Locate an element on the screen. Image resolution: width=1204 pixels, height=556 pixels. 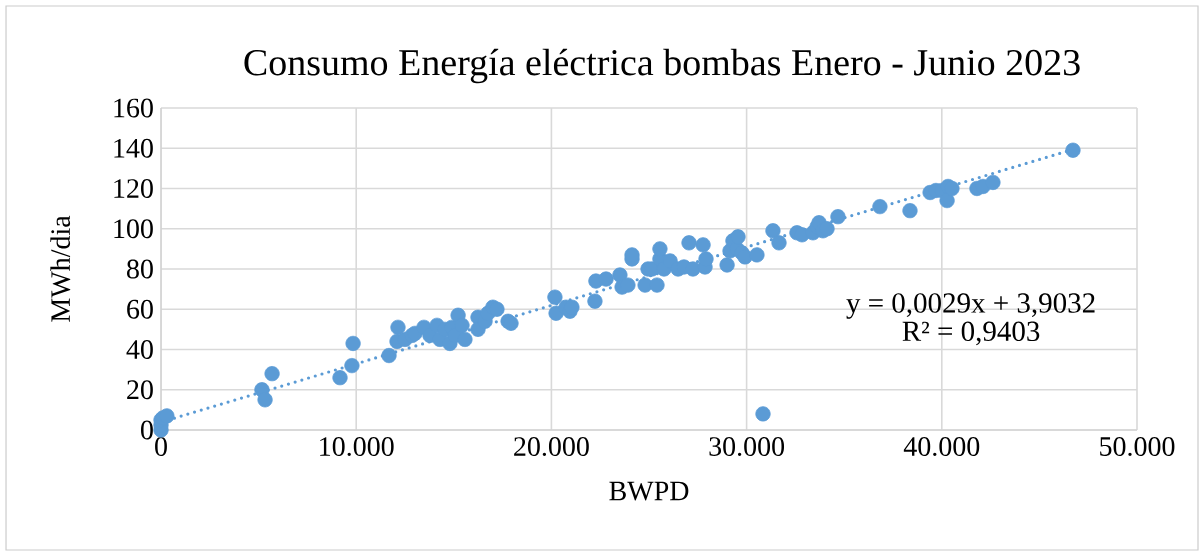
y-tick-label: 40 is located at coordinates (139, 349).